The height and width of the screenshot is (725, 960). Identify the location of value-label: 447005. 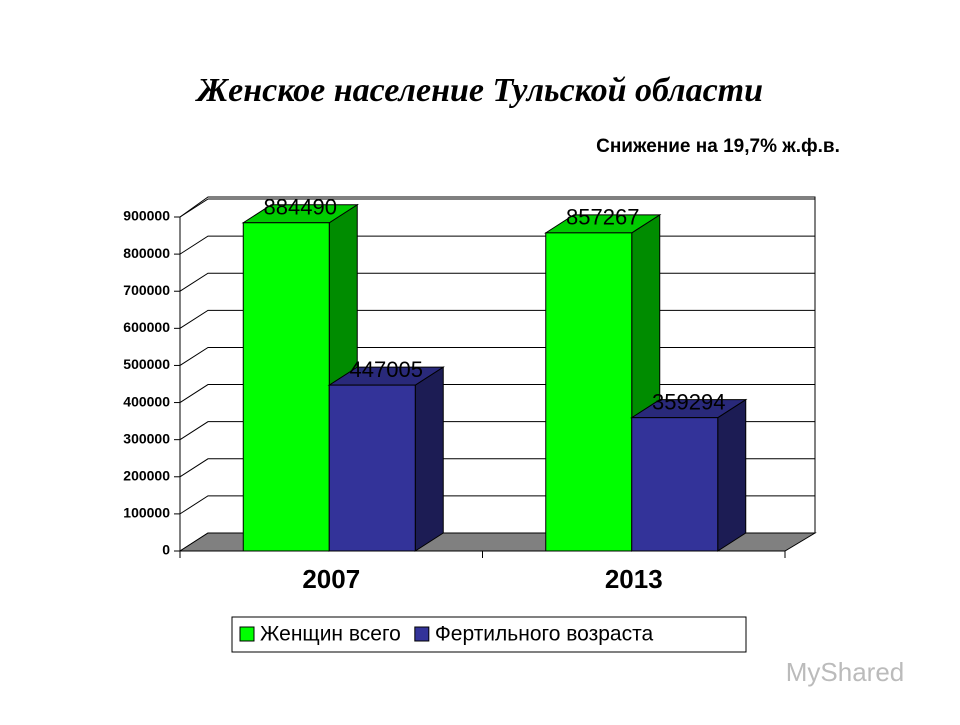
(386, 369).